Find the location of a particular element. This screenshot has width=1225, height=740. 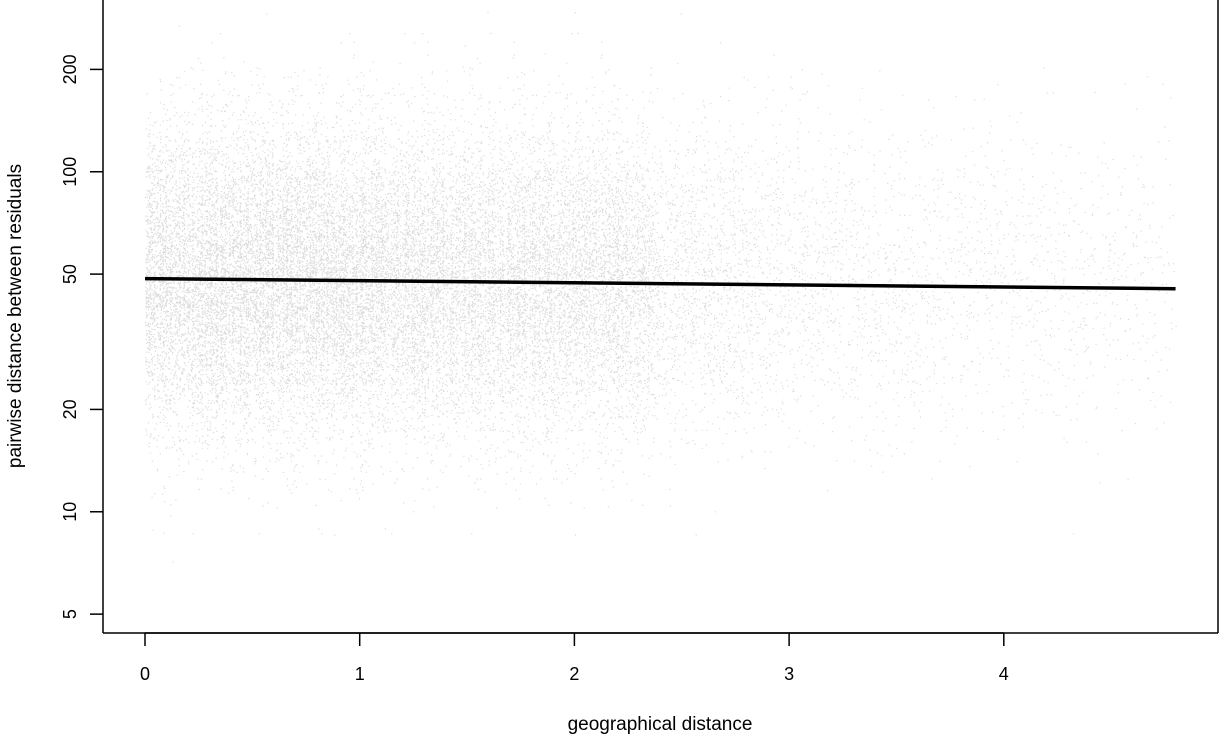

y-axis-title: pairwise distance between residuals is located at coordinates (15, 316).